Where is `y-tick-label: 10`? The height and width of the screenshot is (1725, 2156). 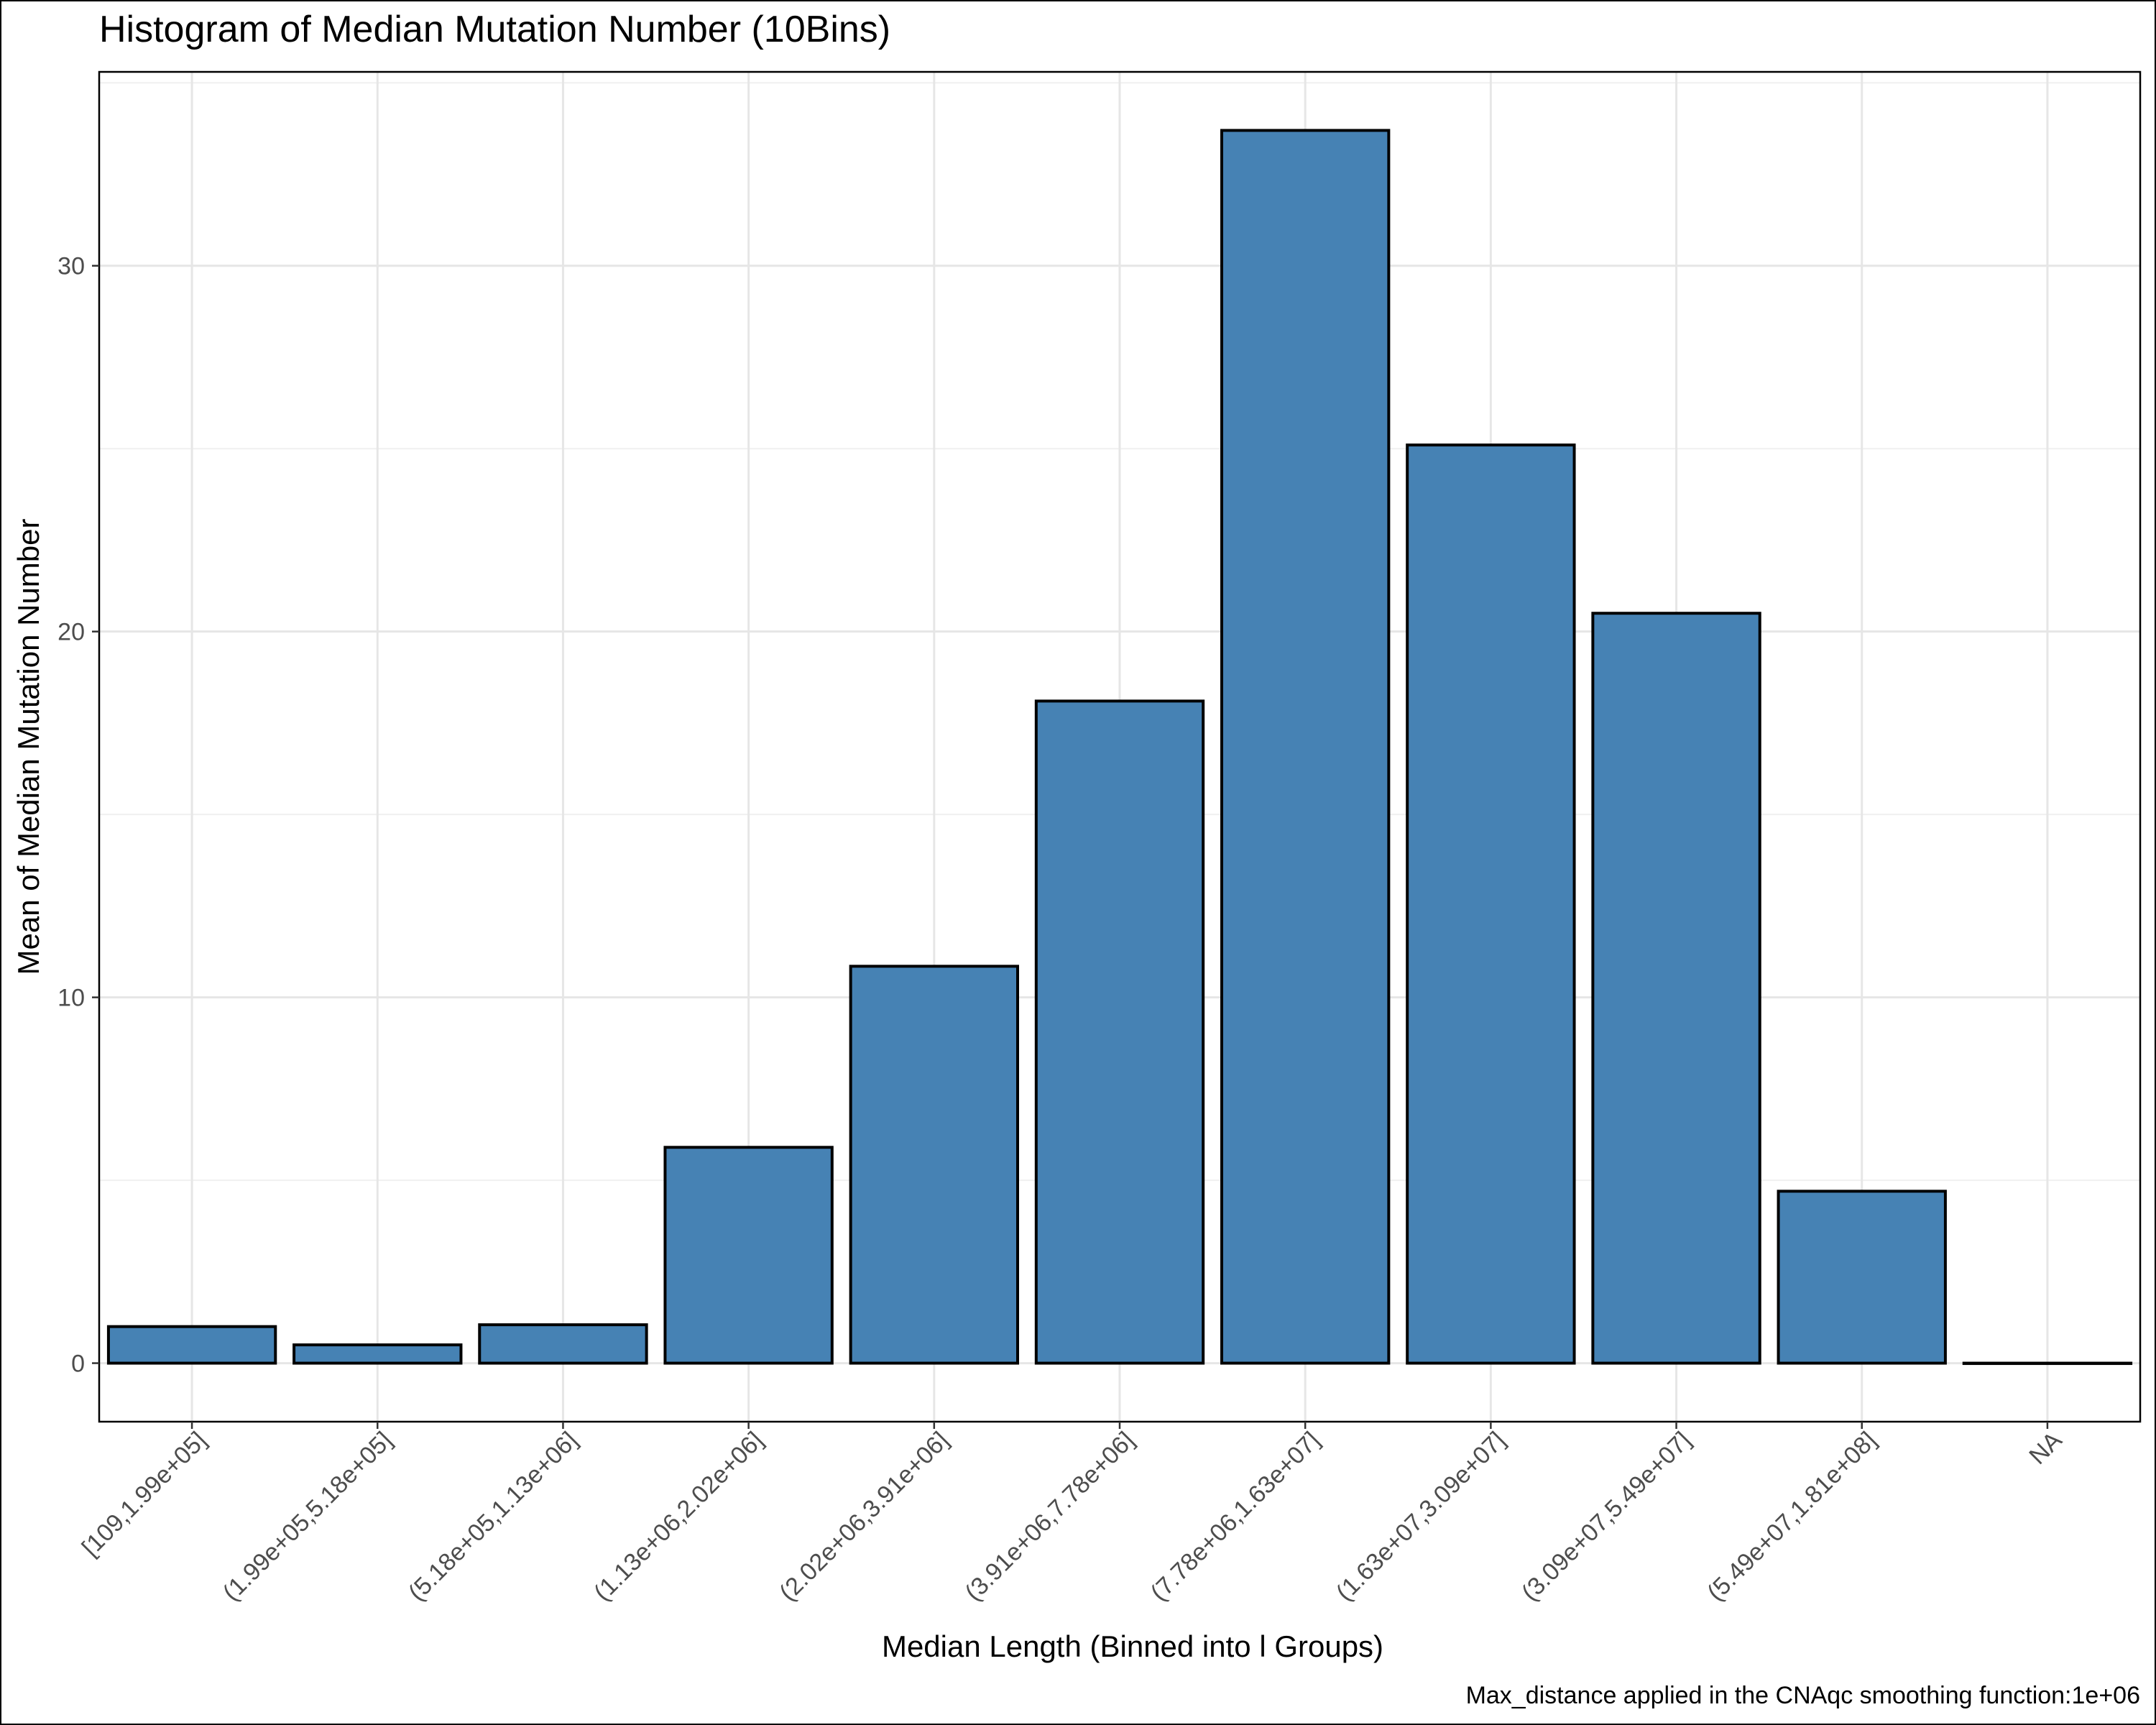 y-tick-label: 10 is located at coordinates (71, 998).